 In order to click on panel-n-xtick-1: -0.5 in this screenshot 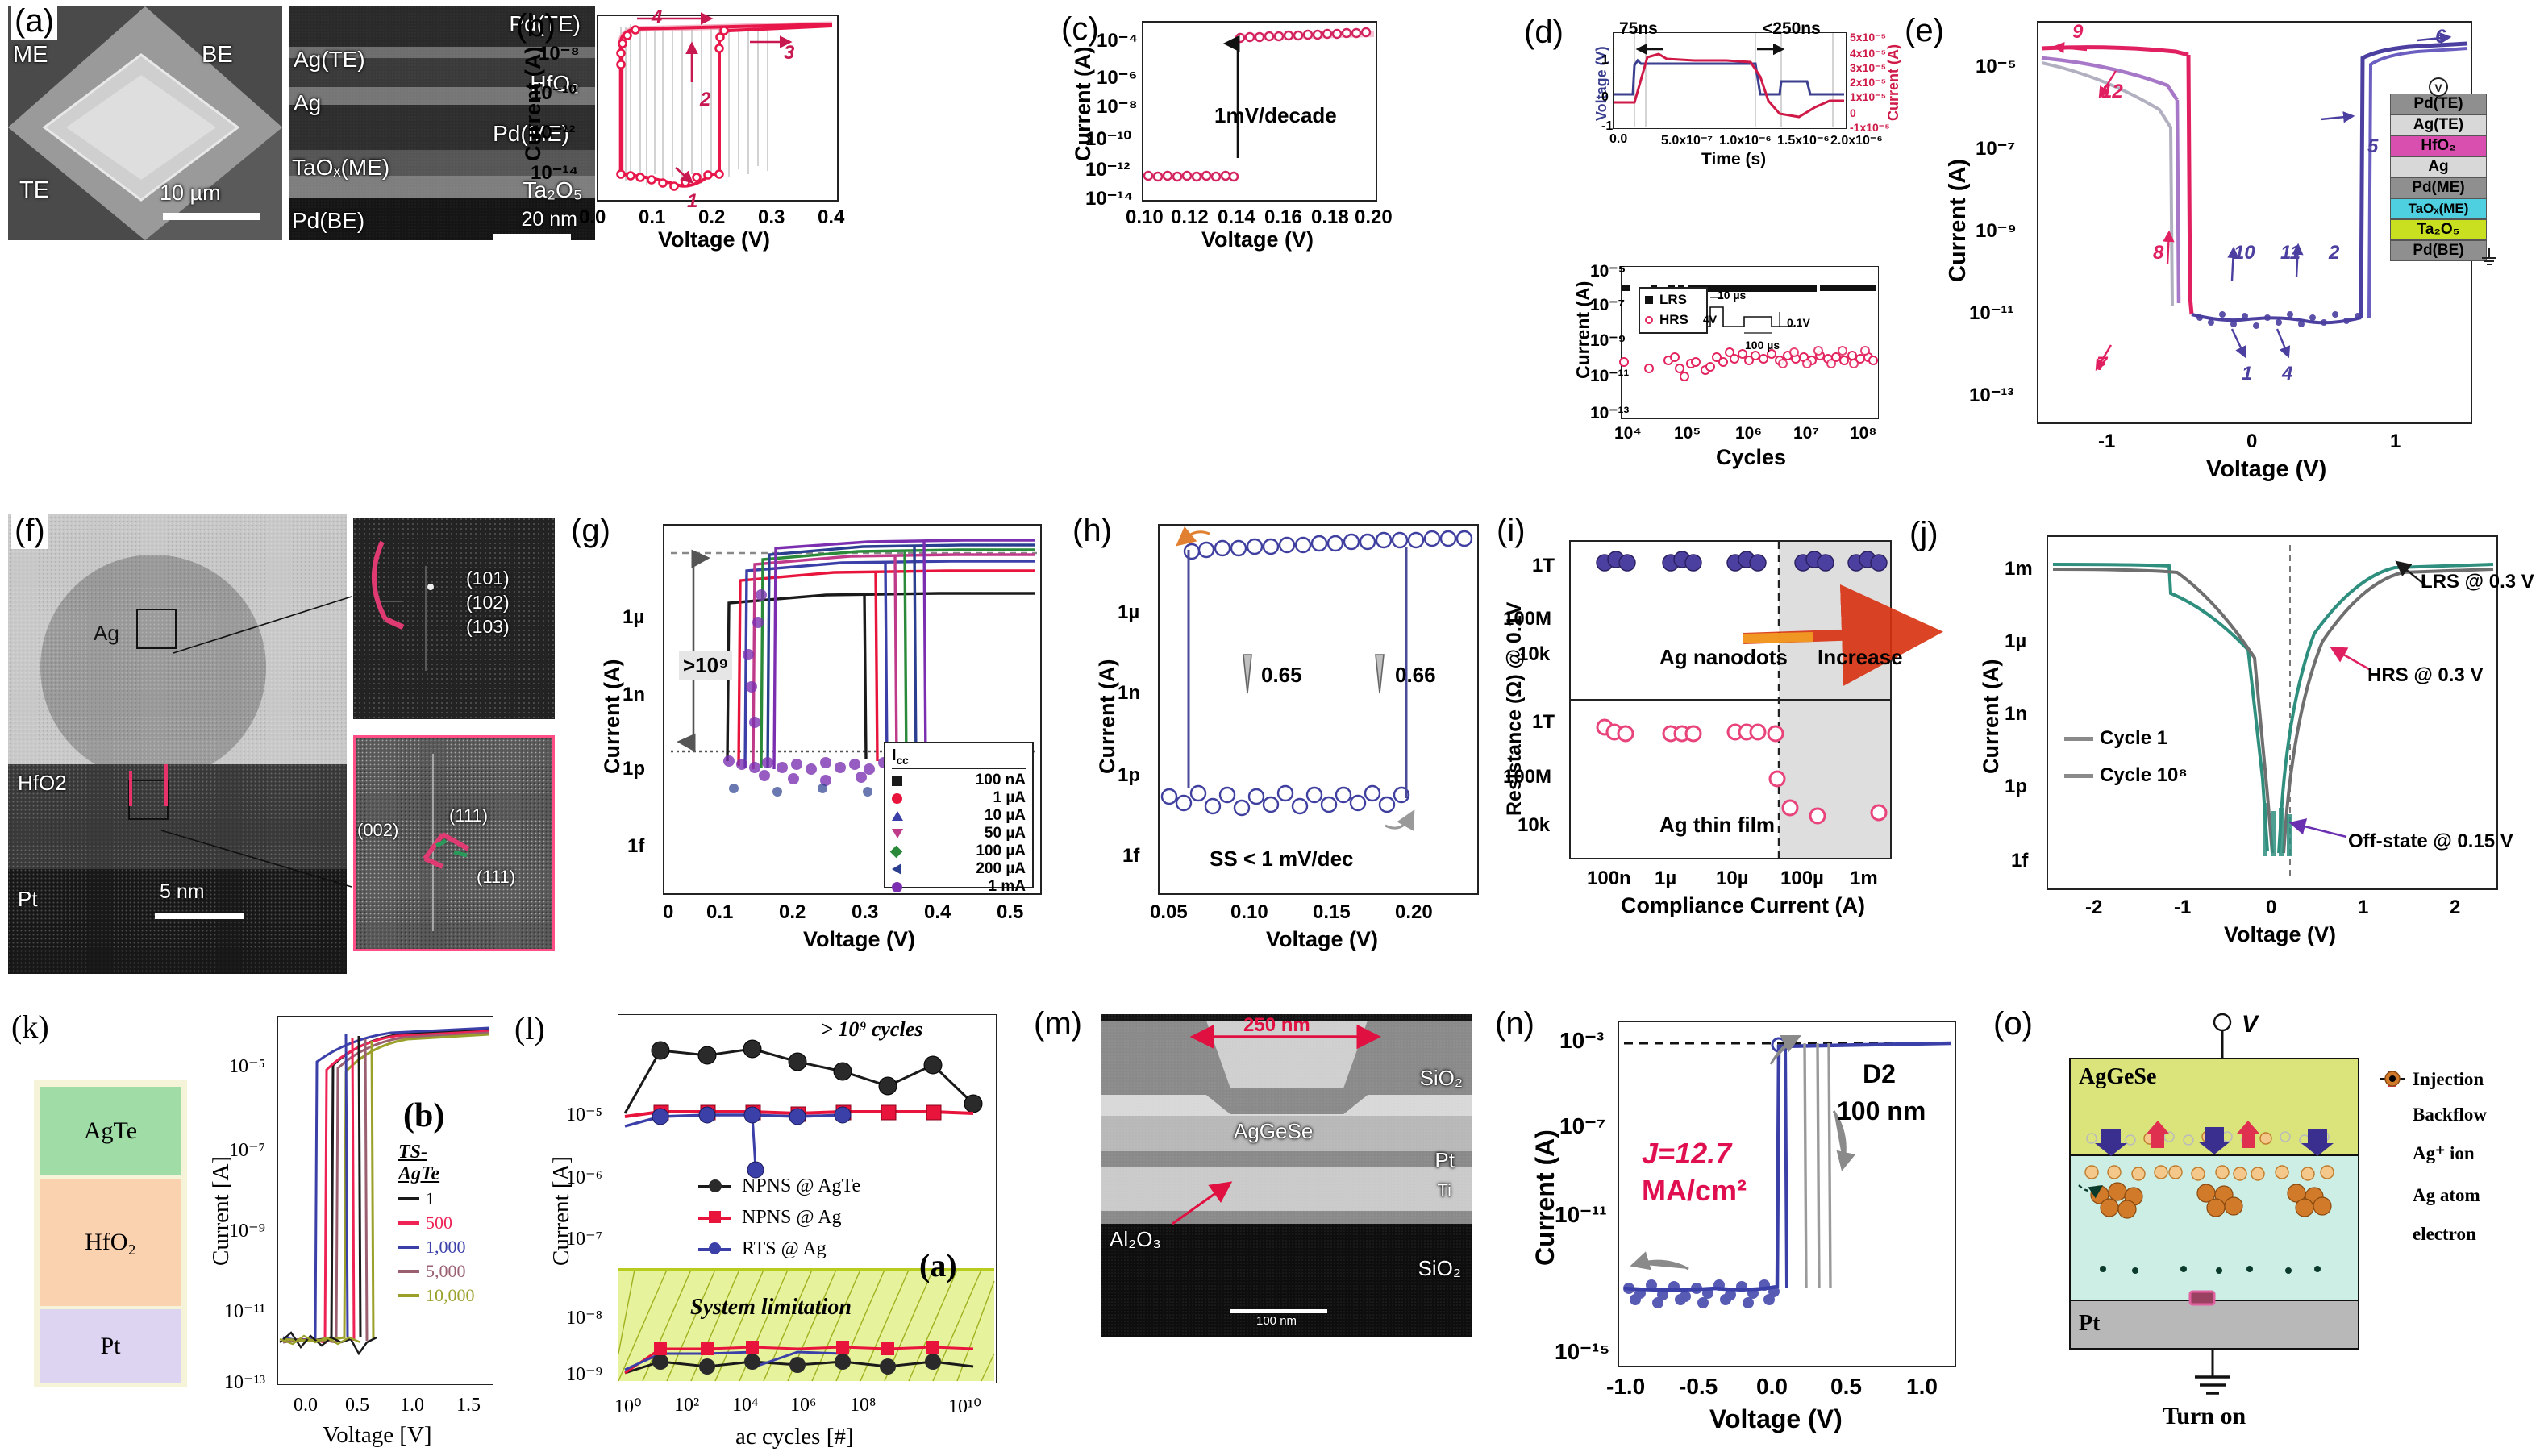, I will do `click(1698, 1386)`.